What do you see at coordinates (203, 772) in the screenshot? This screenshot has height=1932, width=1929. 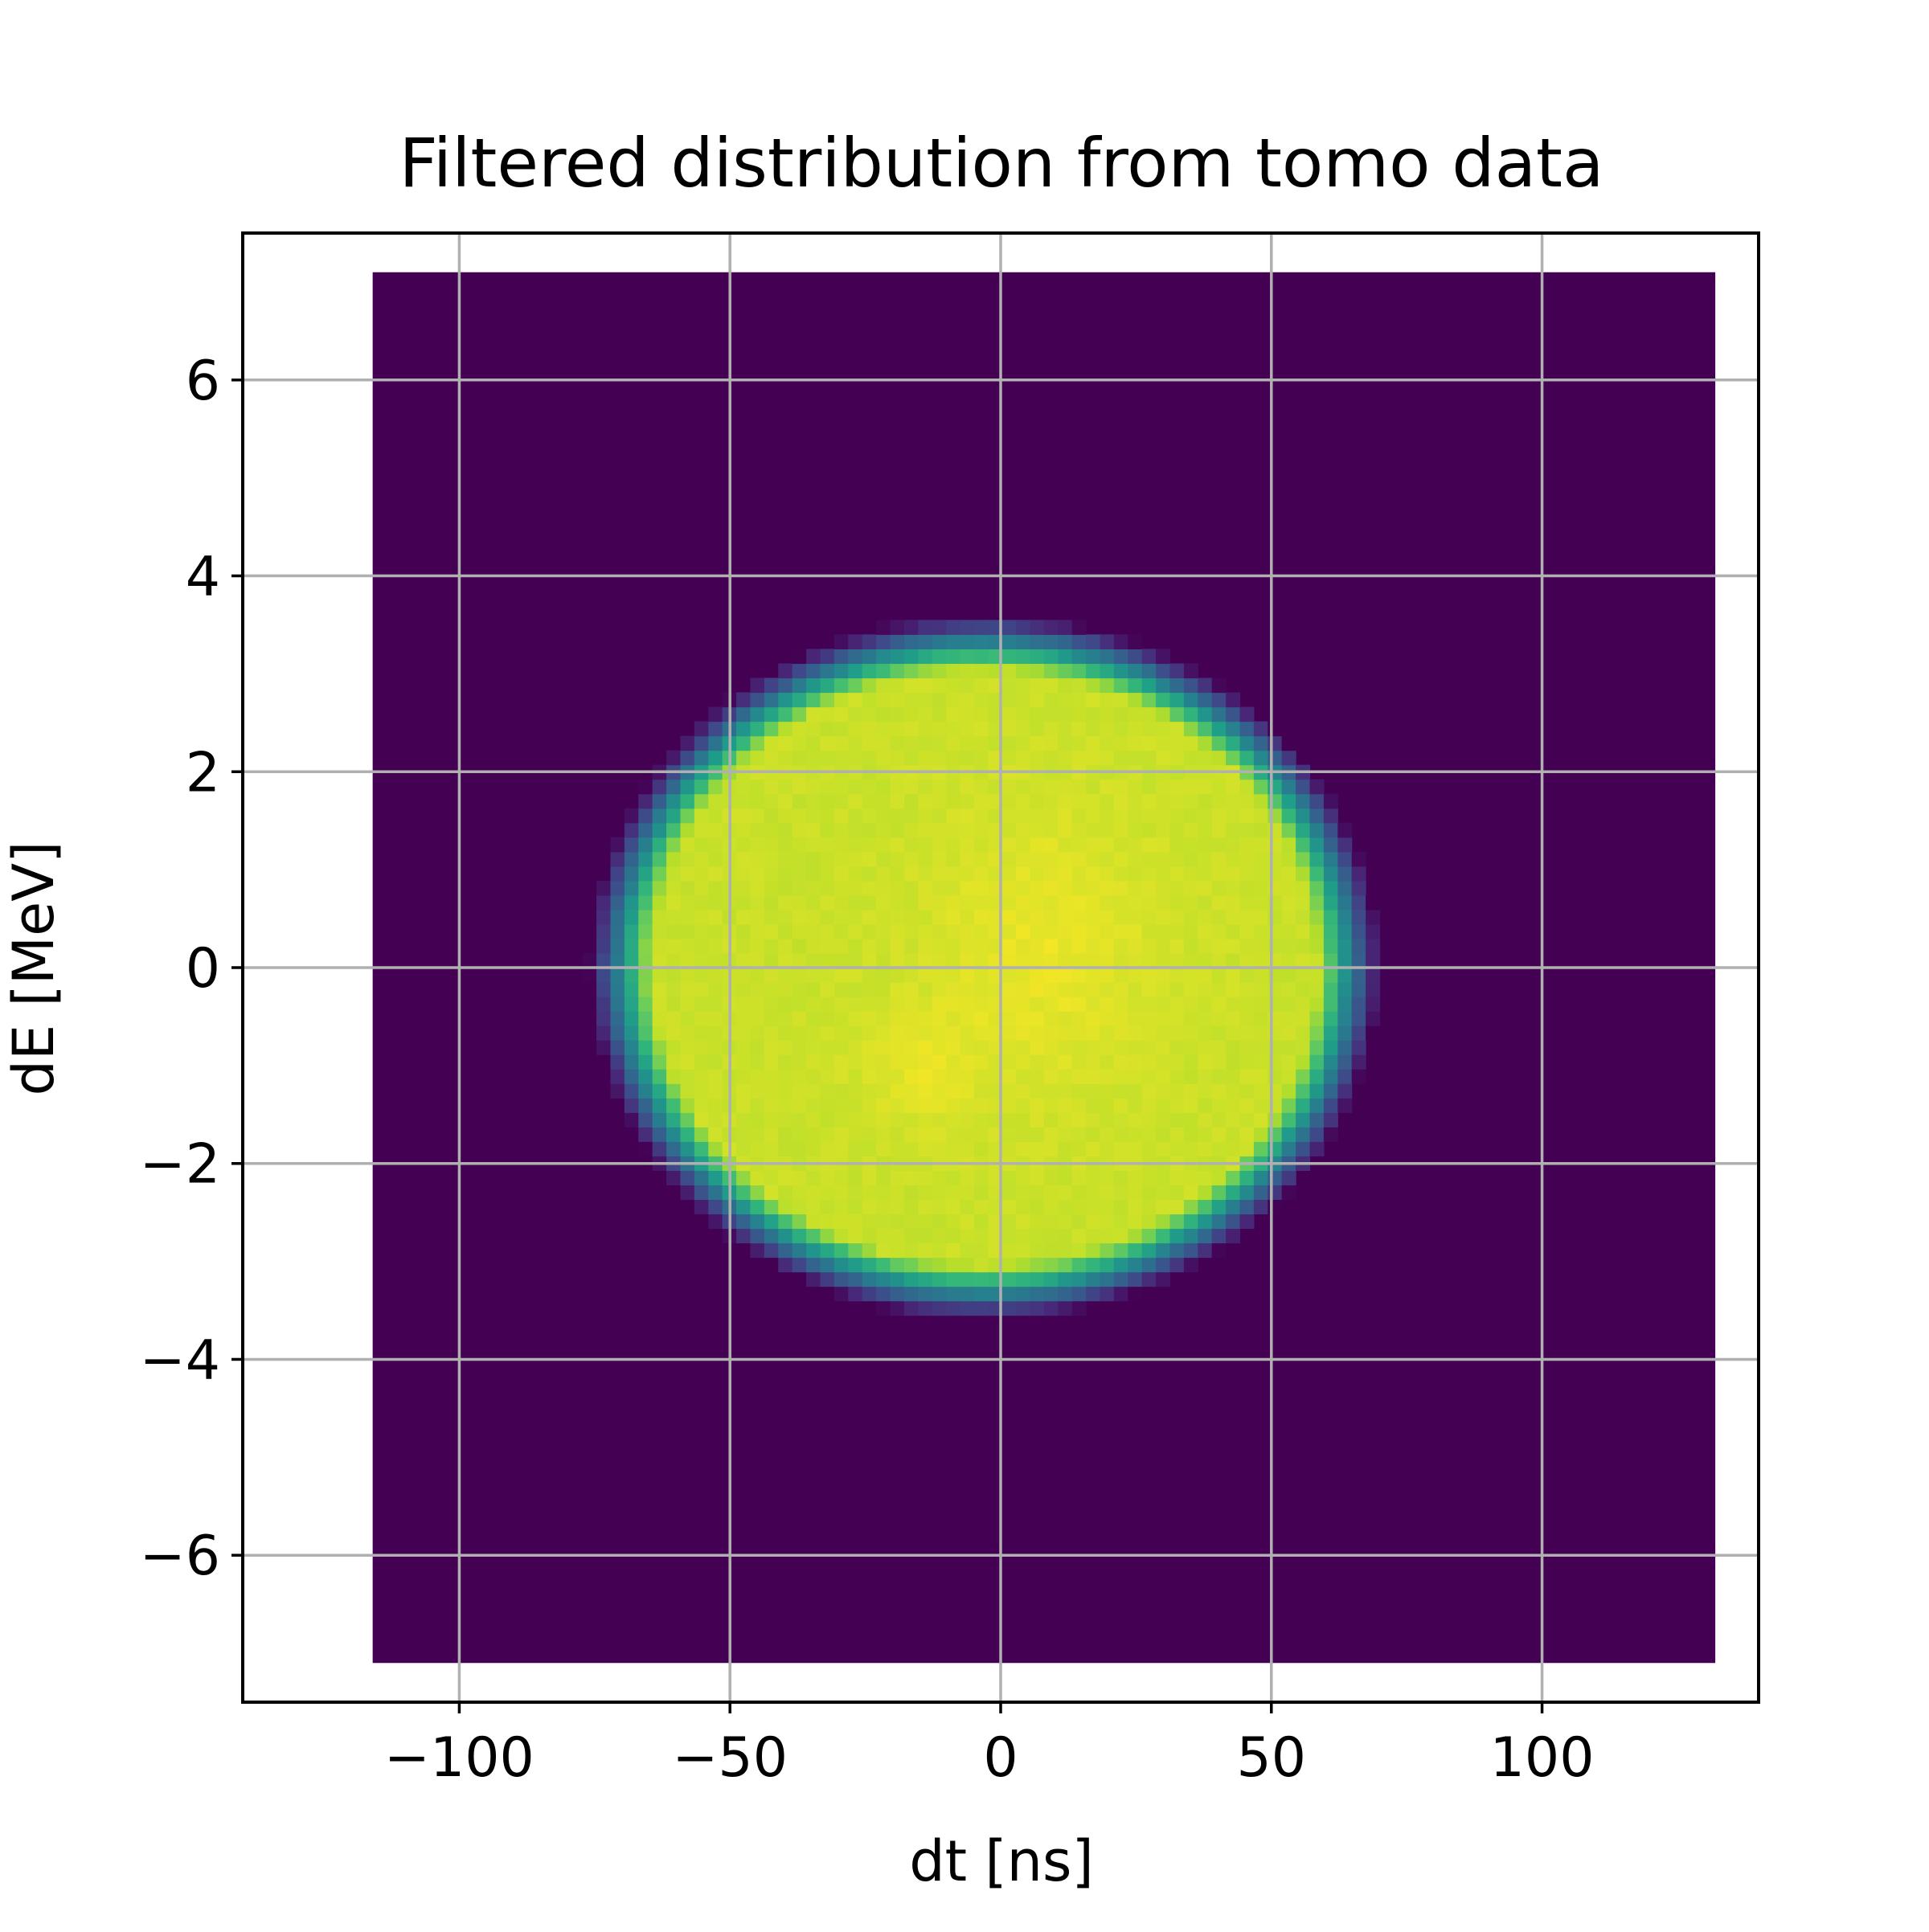 I see `y-tick-label: 2` at bounding box center [203, 772].